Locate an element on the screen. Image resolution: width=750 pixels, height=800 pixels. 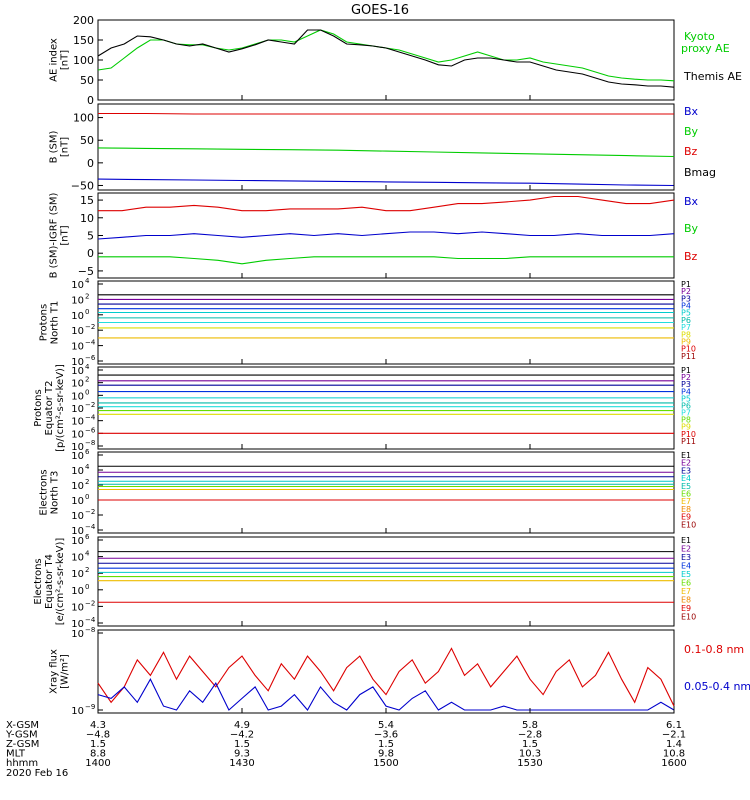
y-axis-label: North T1 is located at coordinates (55, 323).